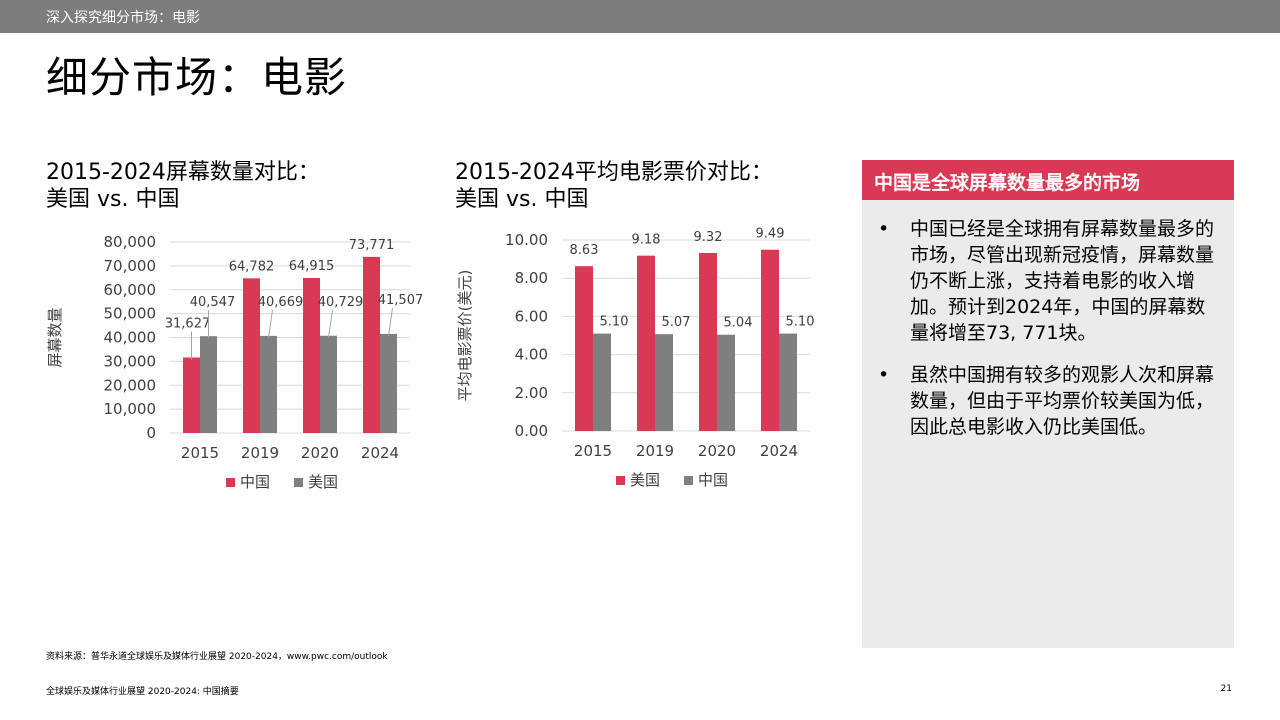 Image resolution: width=1280 pixels, height=720 pixels. I want to click on ticket-y-tick-label: 6.00, so click(531, 316).